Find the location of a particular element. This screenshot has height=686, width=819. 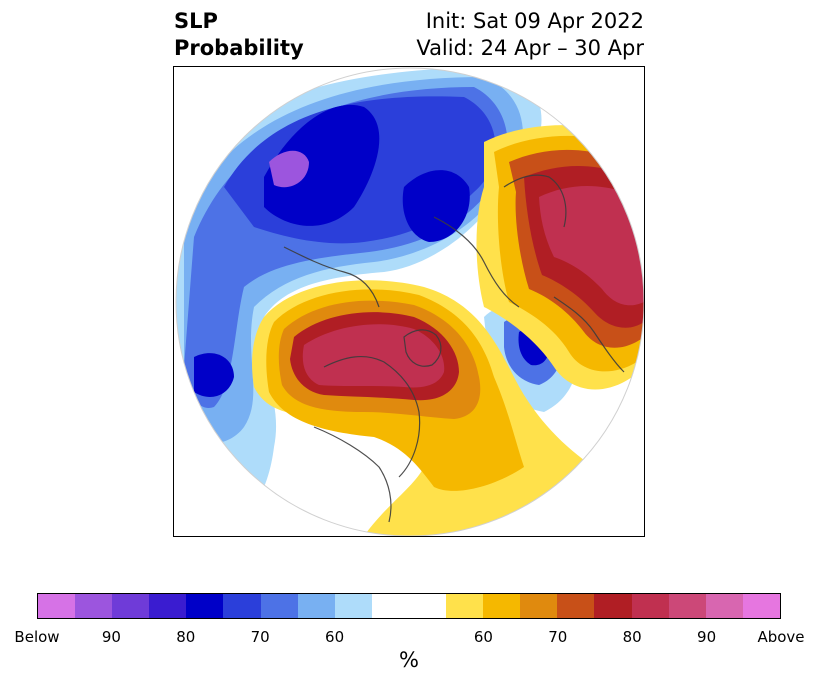

init-date: Init: Sat 09 Apr 2022 is located at coordinates (534, 21).